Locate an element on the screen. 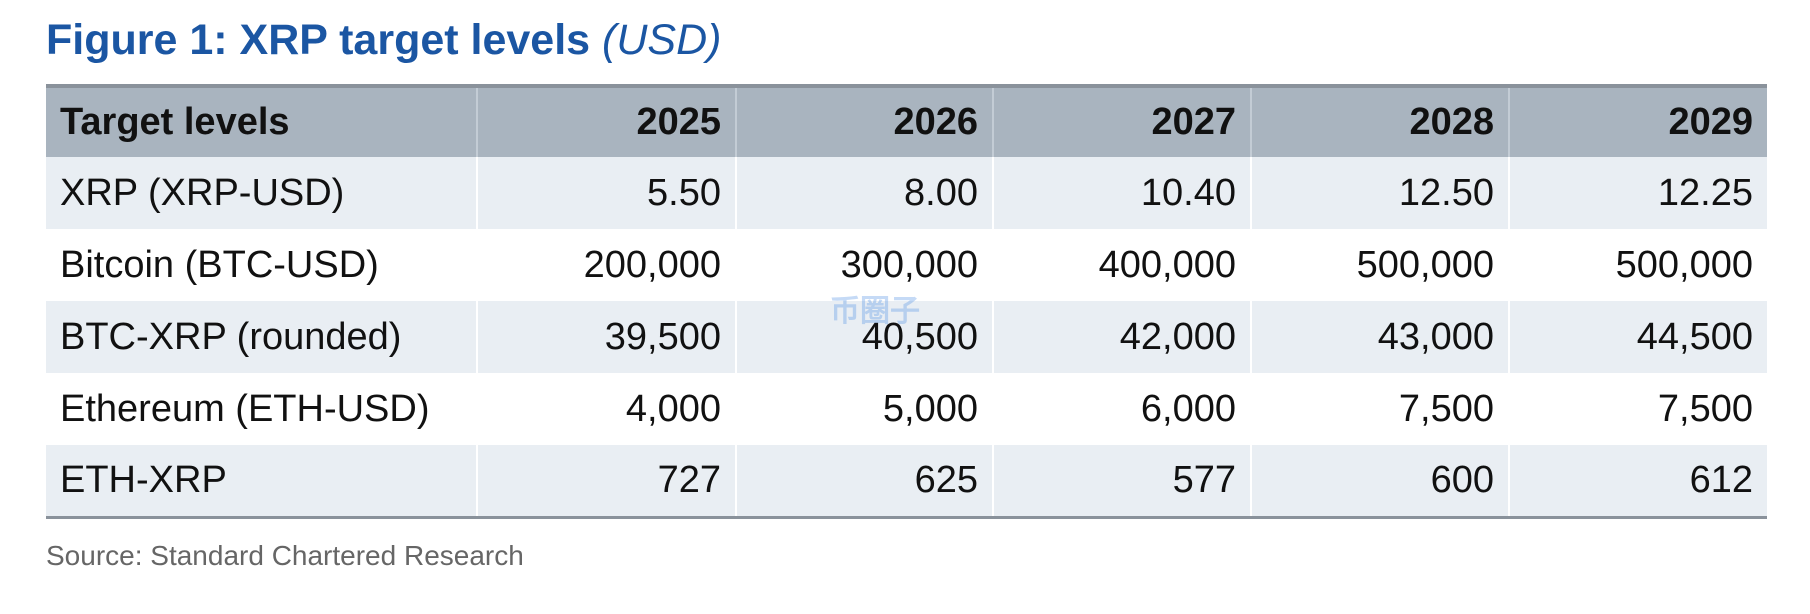  title-unit: (USD) is located at coordinates (662, 40).